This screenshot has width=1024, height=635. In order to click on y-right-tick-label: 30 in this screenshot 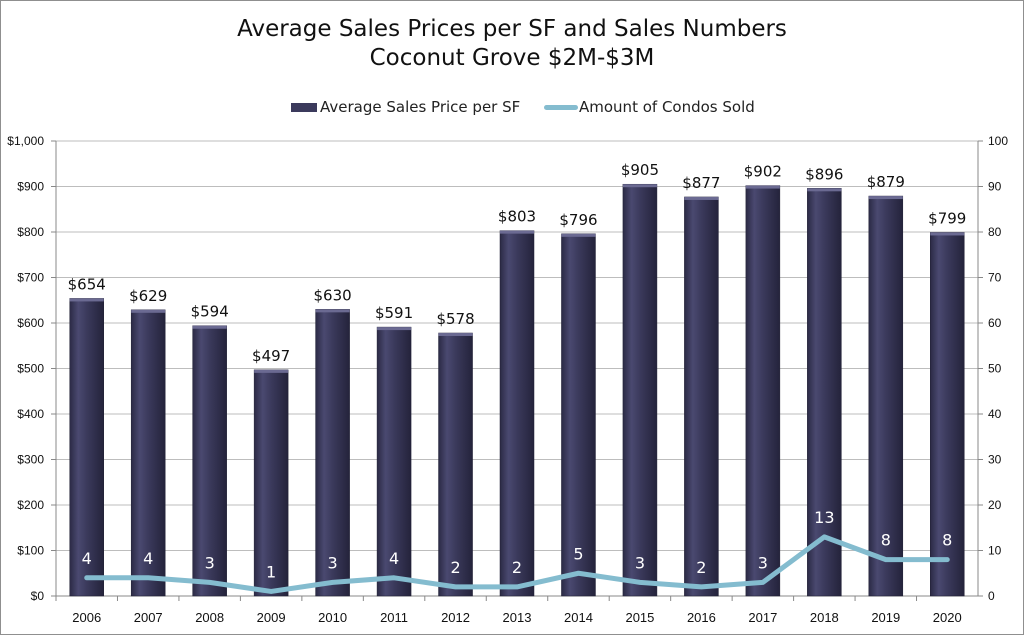, I will do `click(995, 460)`.